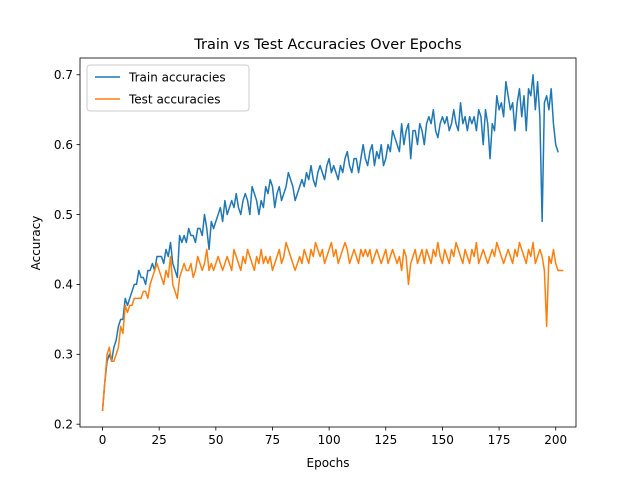 This screenshot has width=640, height=480. I want to click on legend-box, so click(168, 88).